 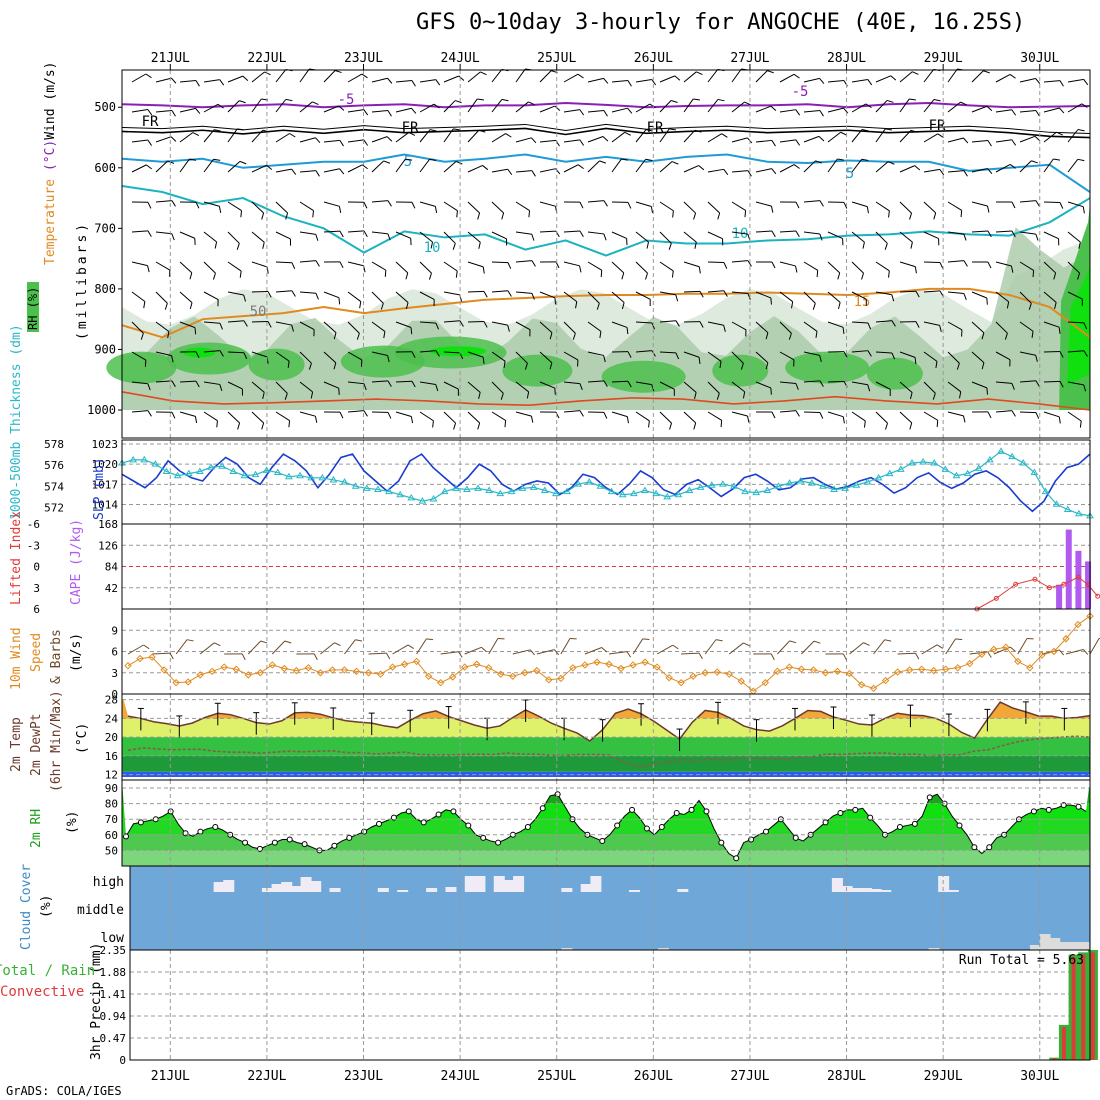 I want to click on wind-speed-line, so click(x=609, y=653).